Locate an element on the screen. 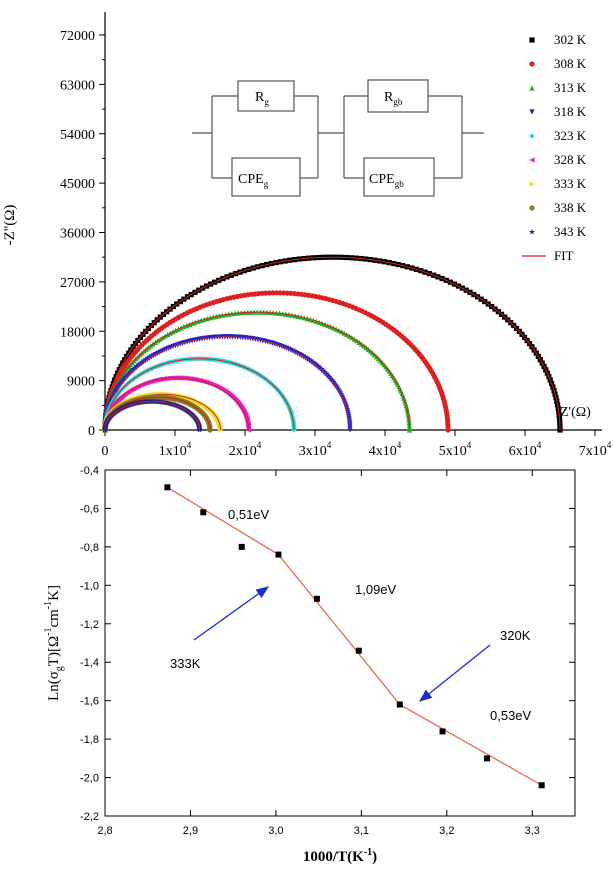 The width and height of the screenshot is (614, 875). arrhenius-y-tick-label: -0,6 is located at coordinates (89, 509).